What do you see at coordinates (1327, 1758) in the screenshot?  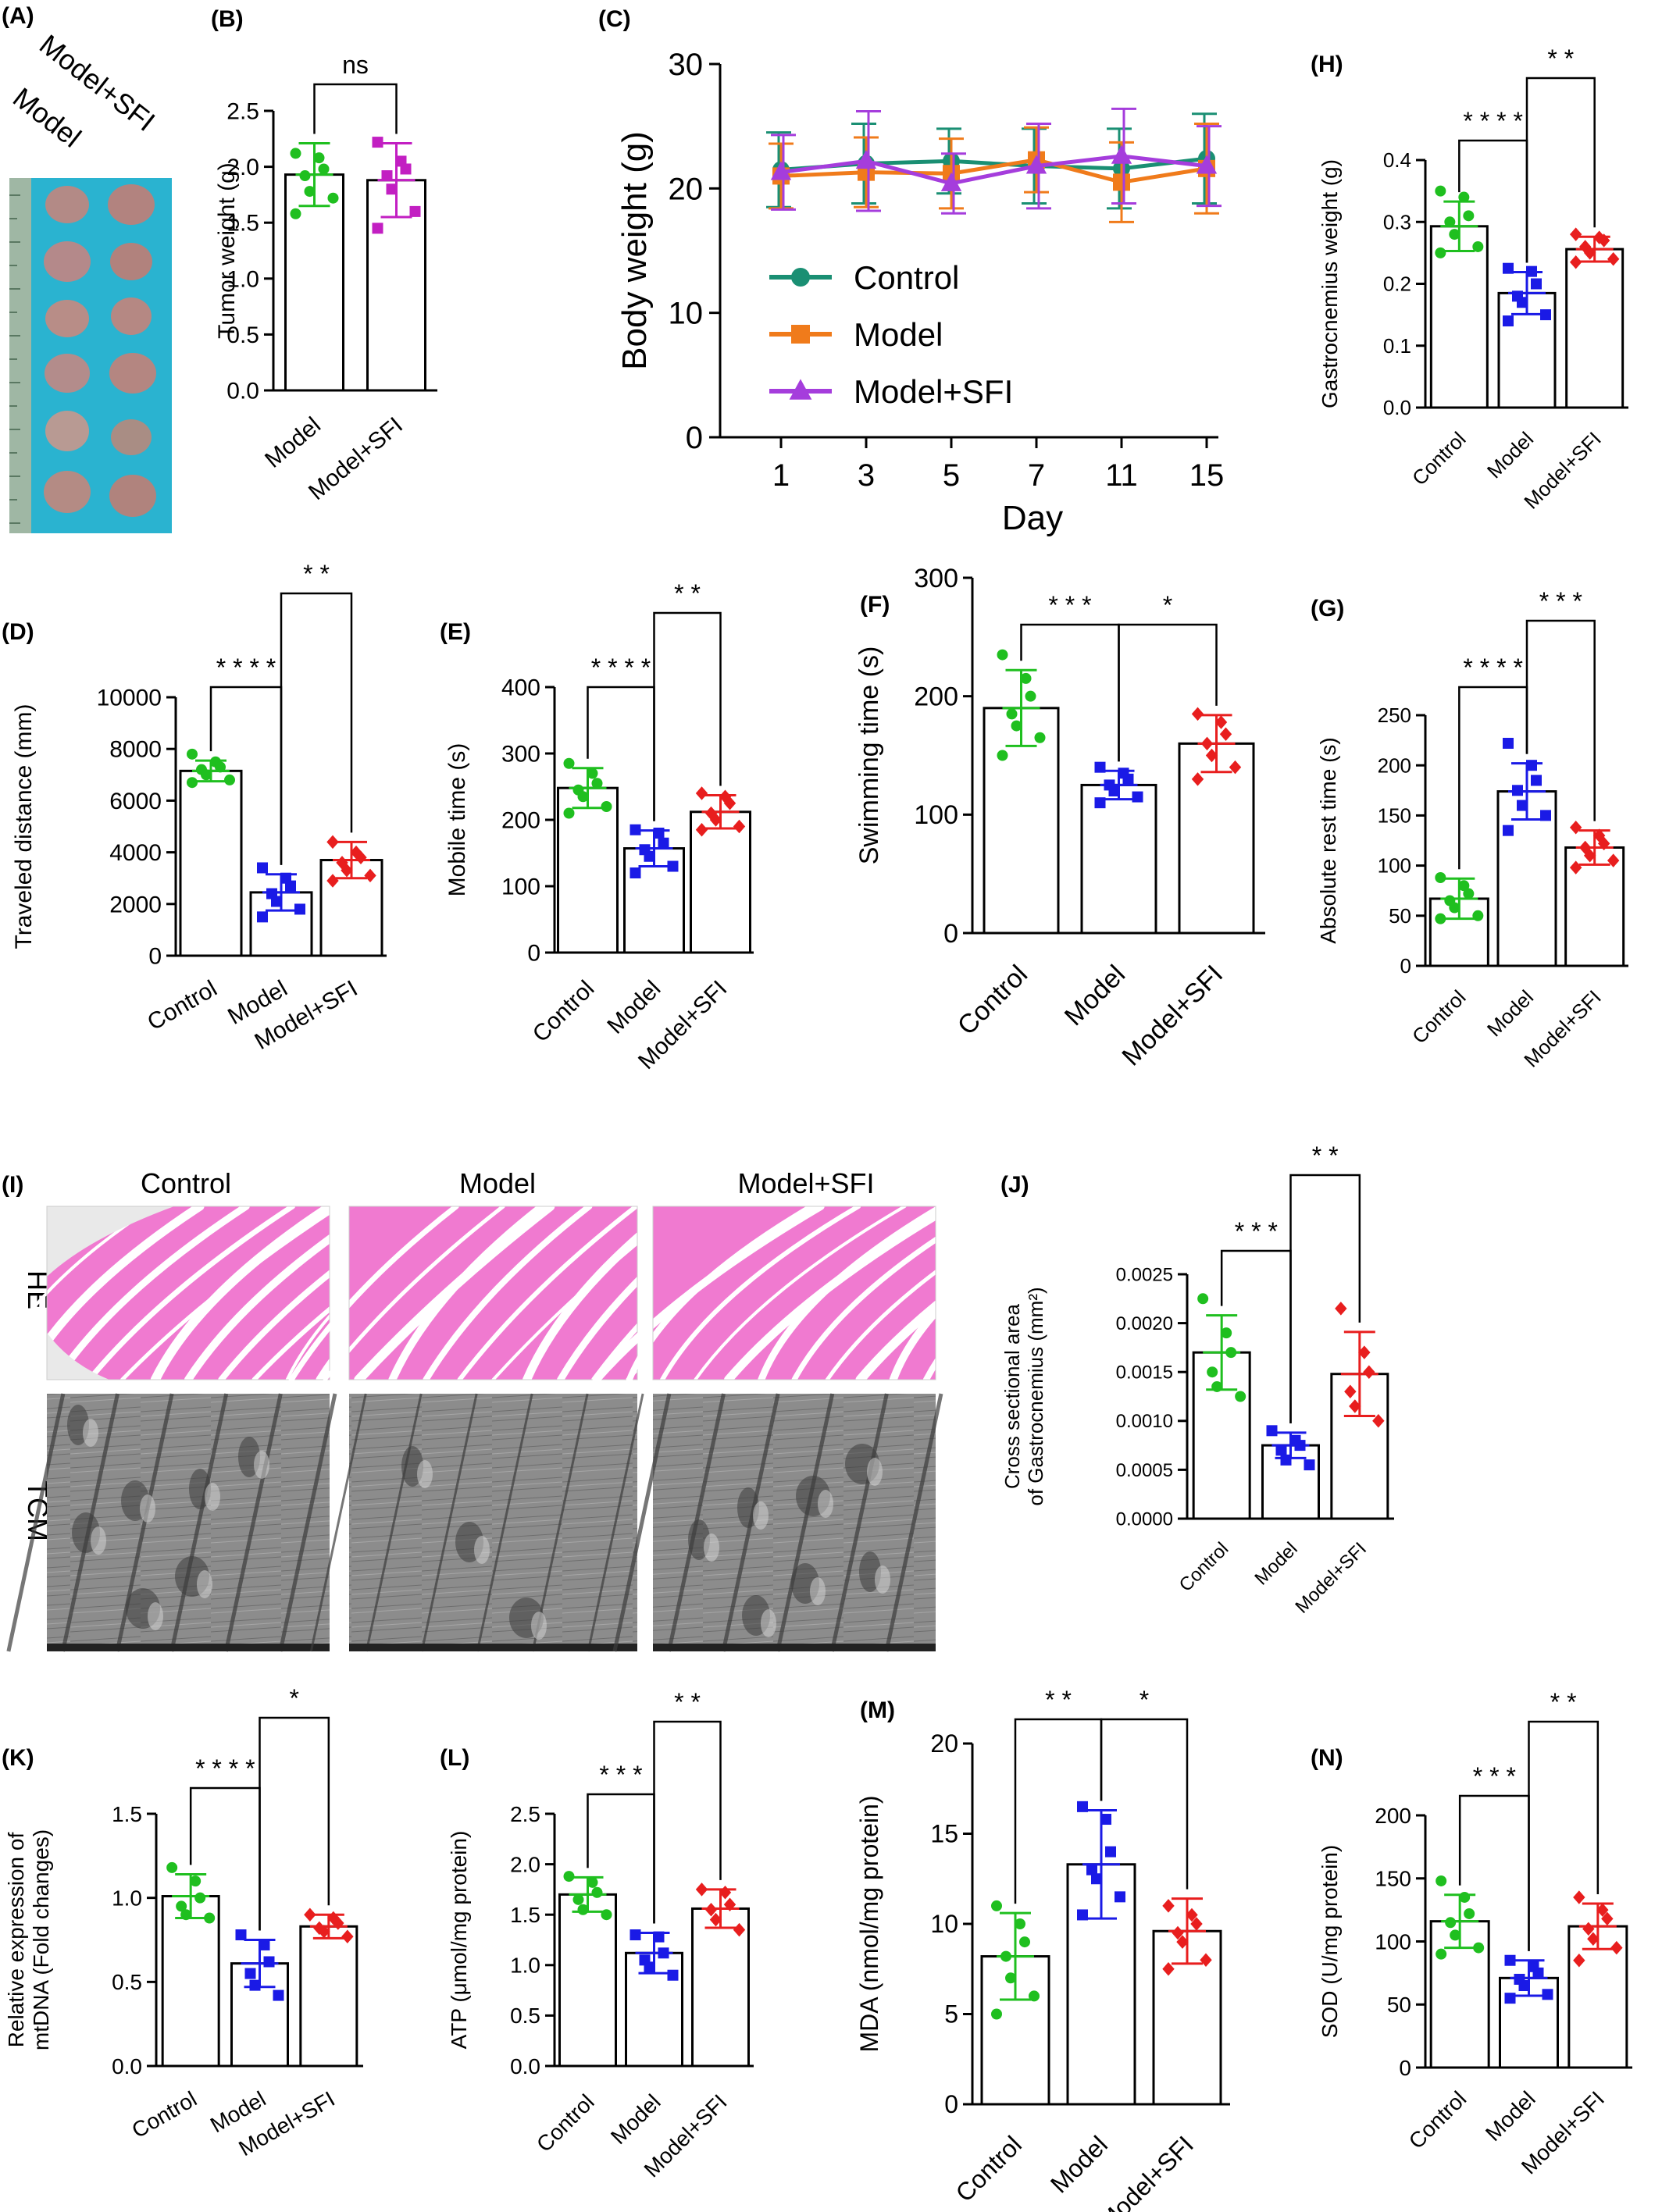 I see `panel-letter-n: (N)` at bounding box center [1327, 1758].